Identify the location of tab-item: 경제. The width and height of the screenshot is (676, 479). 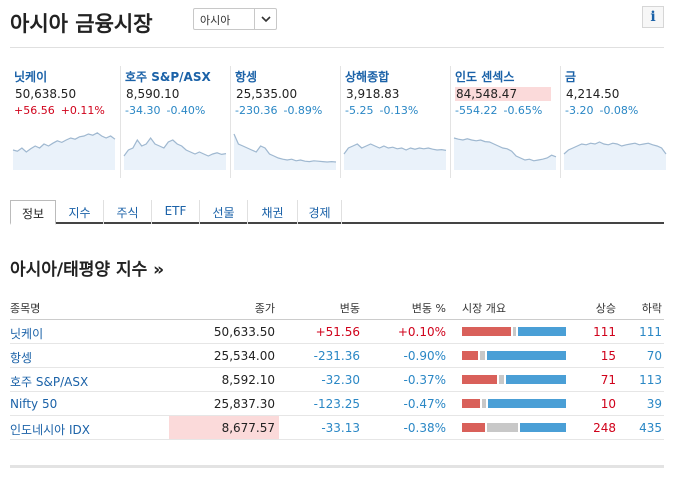
(320, 212).